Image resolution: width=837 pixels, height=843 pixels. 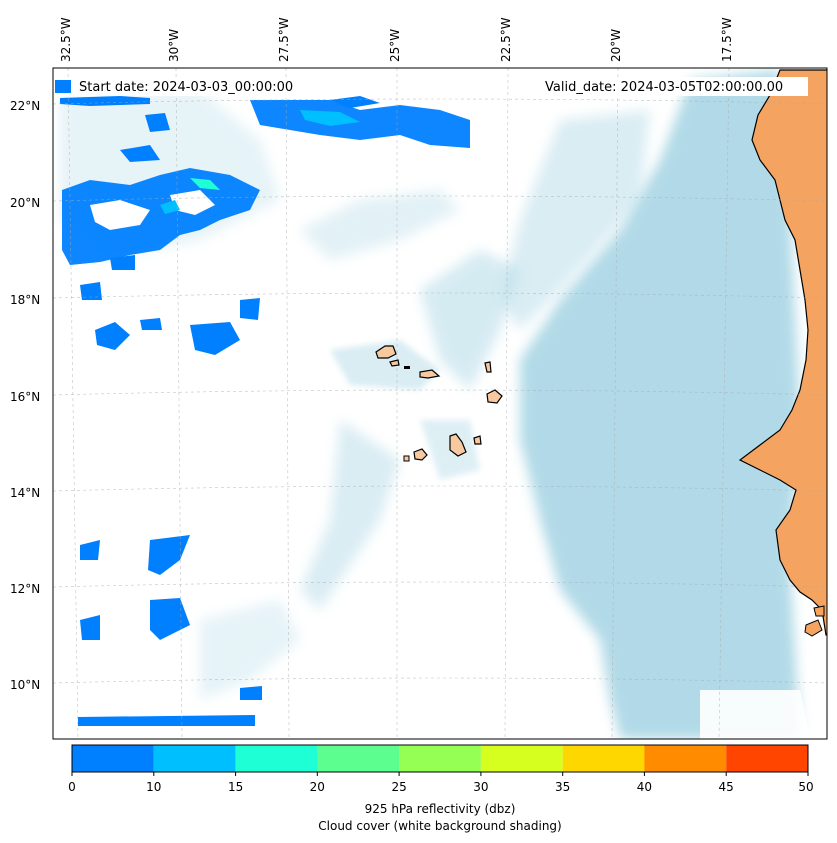 I want to click on island-santa-luzia, so click(x=407, y=367).